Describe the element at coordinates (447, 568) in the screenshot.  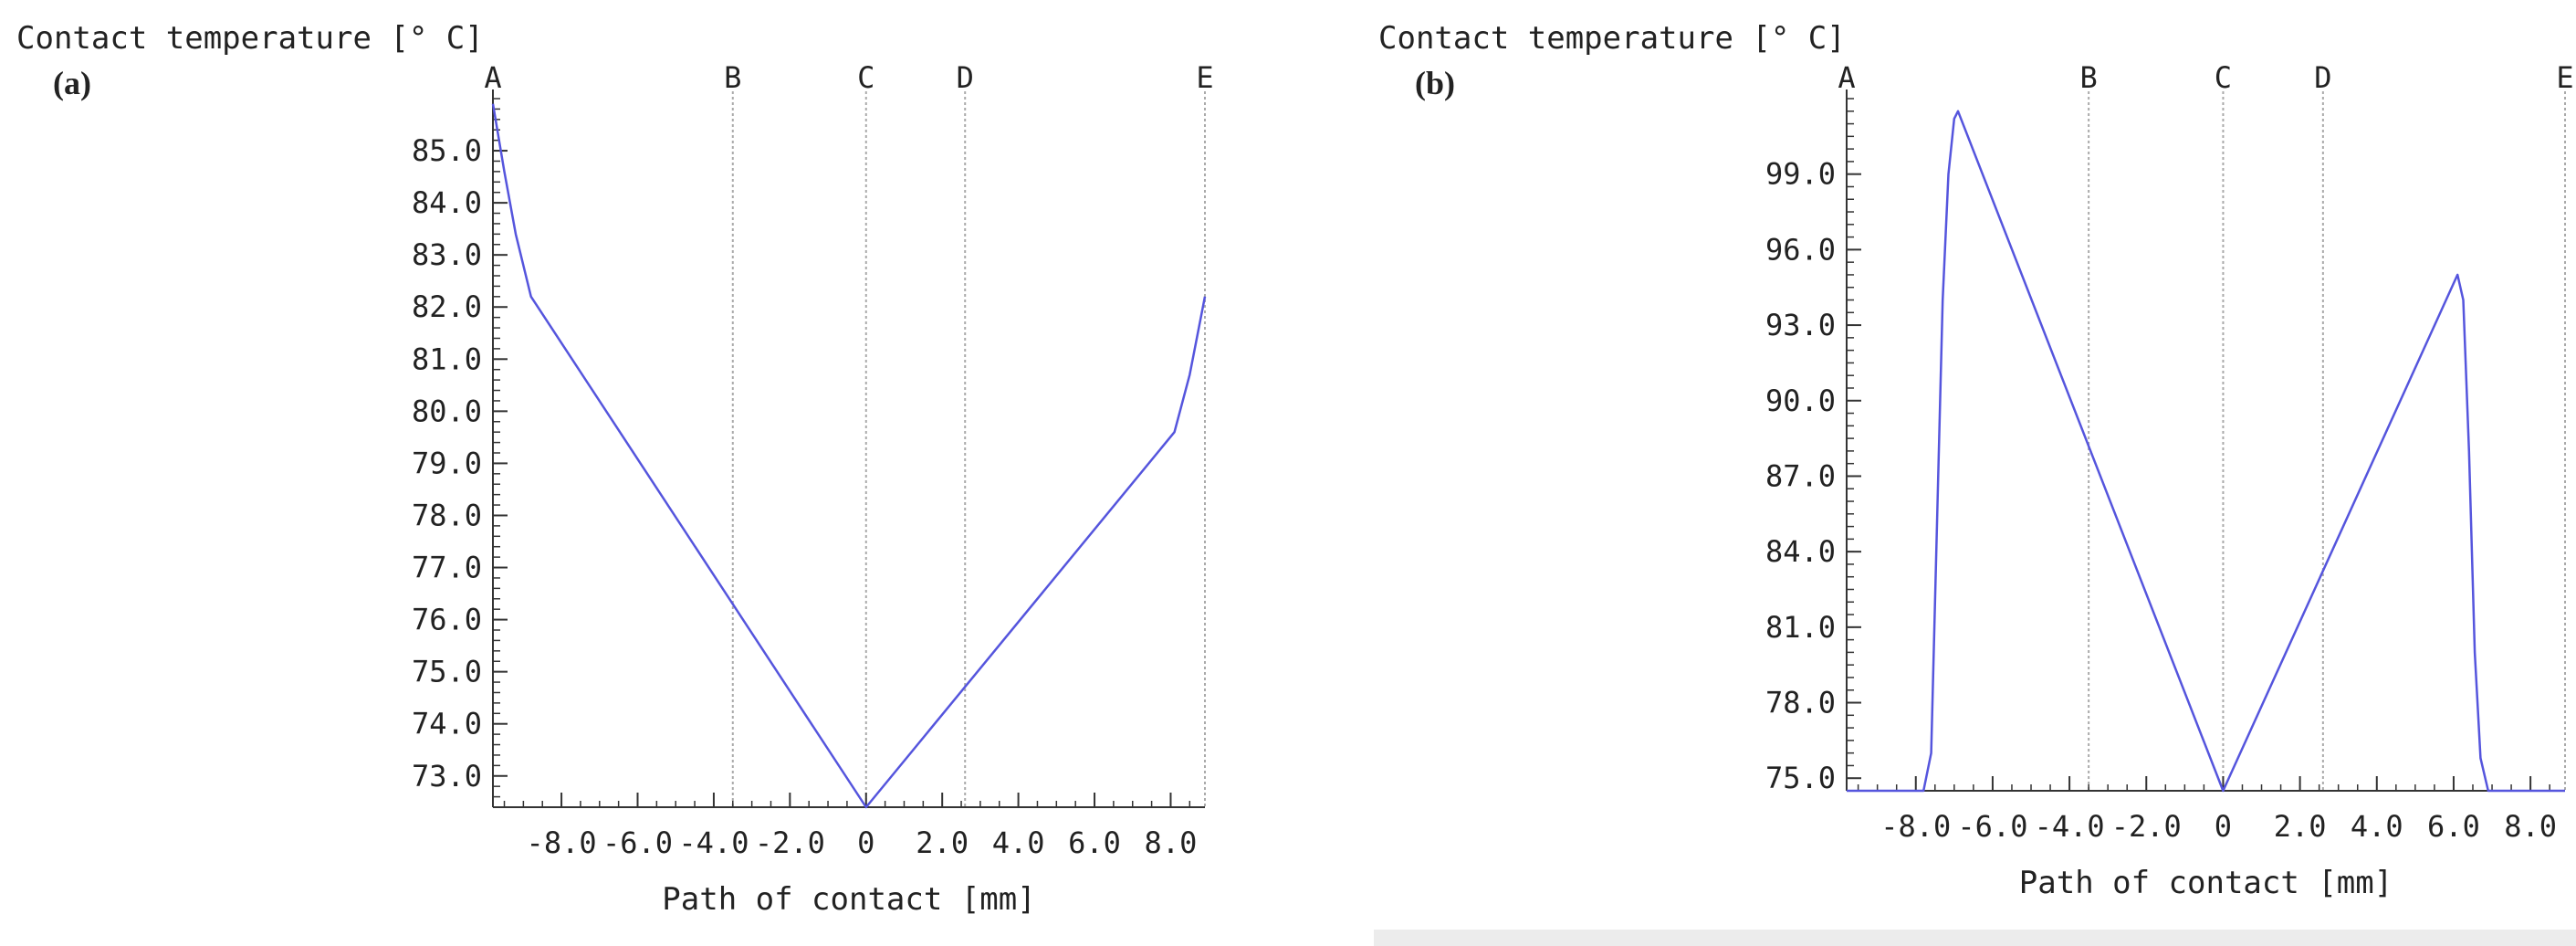
I see `y-tick-label: 77.0` at that location.